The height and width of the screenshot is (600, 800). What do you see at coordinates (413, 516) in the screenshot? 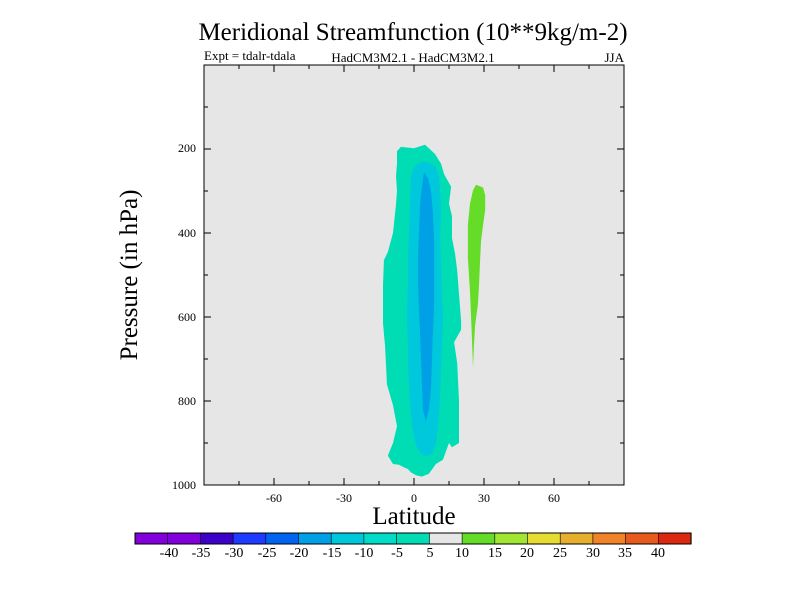
I see `x-axis-title: Latitude` at bounding box center [413, 516].